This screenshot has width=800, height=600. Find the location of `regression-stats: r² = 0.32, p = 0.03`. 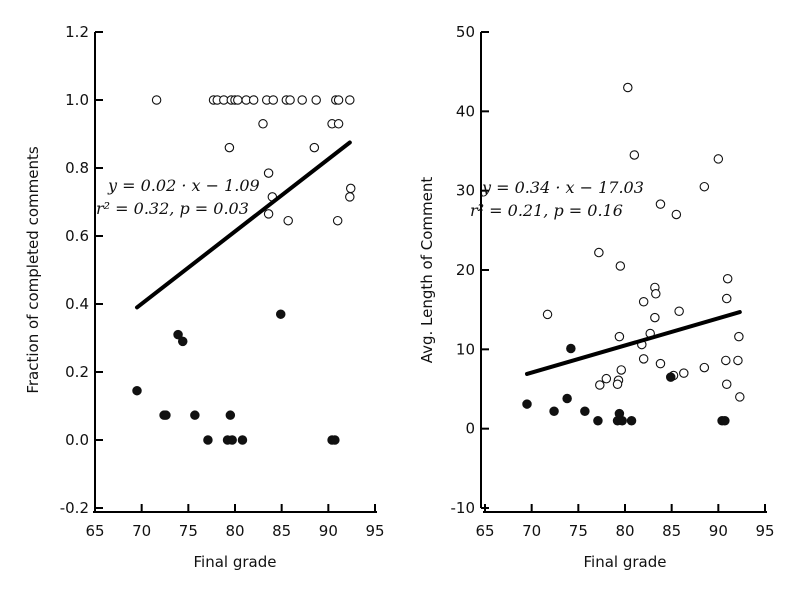

regression-stats: r² = 0.32, p = 0.03 is located at coordinates (172, 208).